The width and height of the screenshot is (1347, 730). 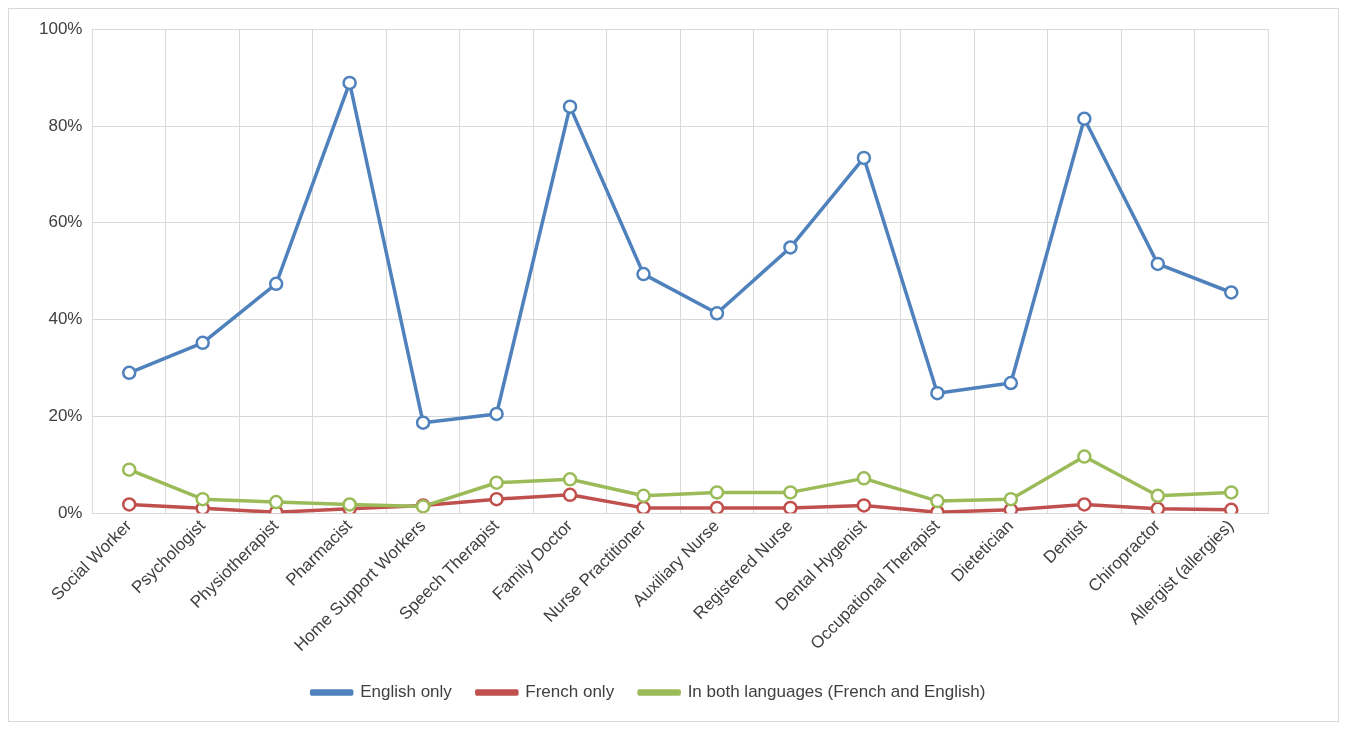 What do you see at coordinates (65, 222) in the screenshot?
I see `y-tick-label: 60%` at bounding box center [65, 222].